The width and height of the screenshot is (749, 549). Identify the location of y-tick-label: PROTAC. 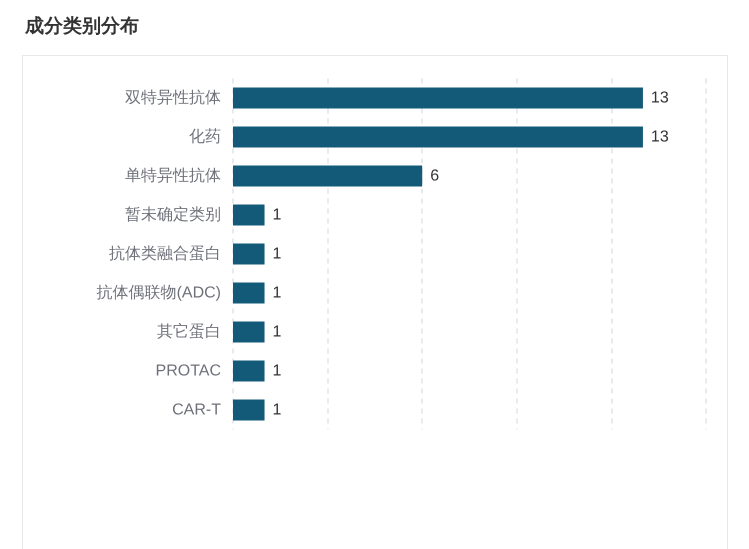
(188, 371).